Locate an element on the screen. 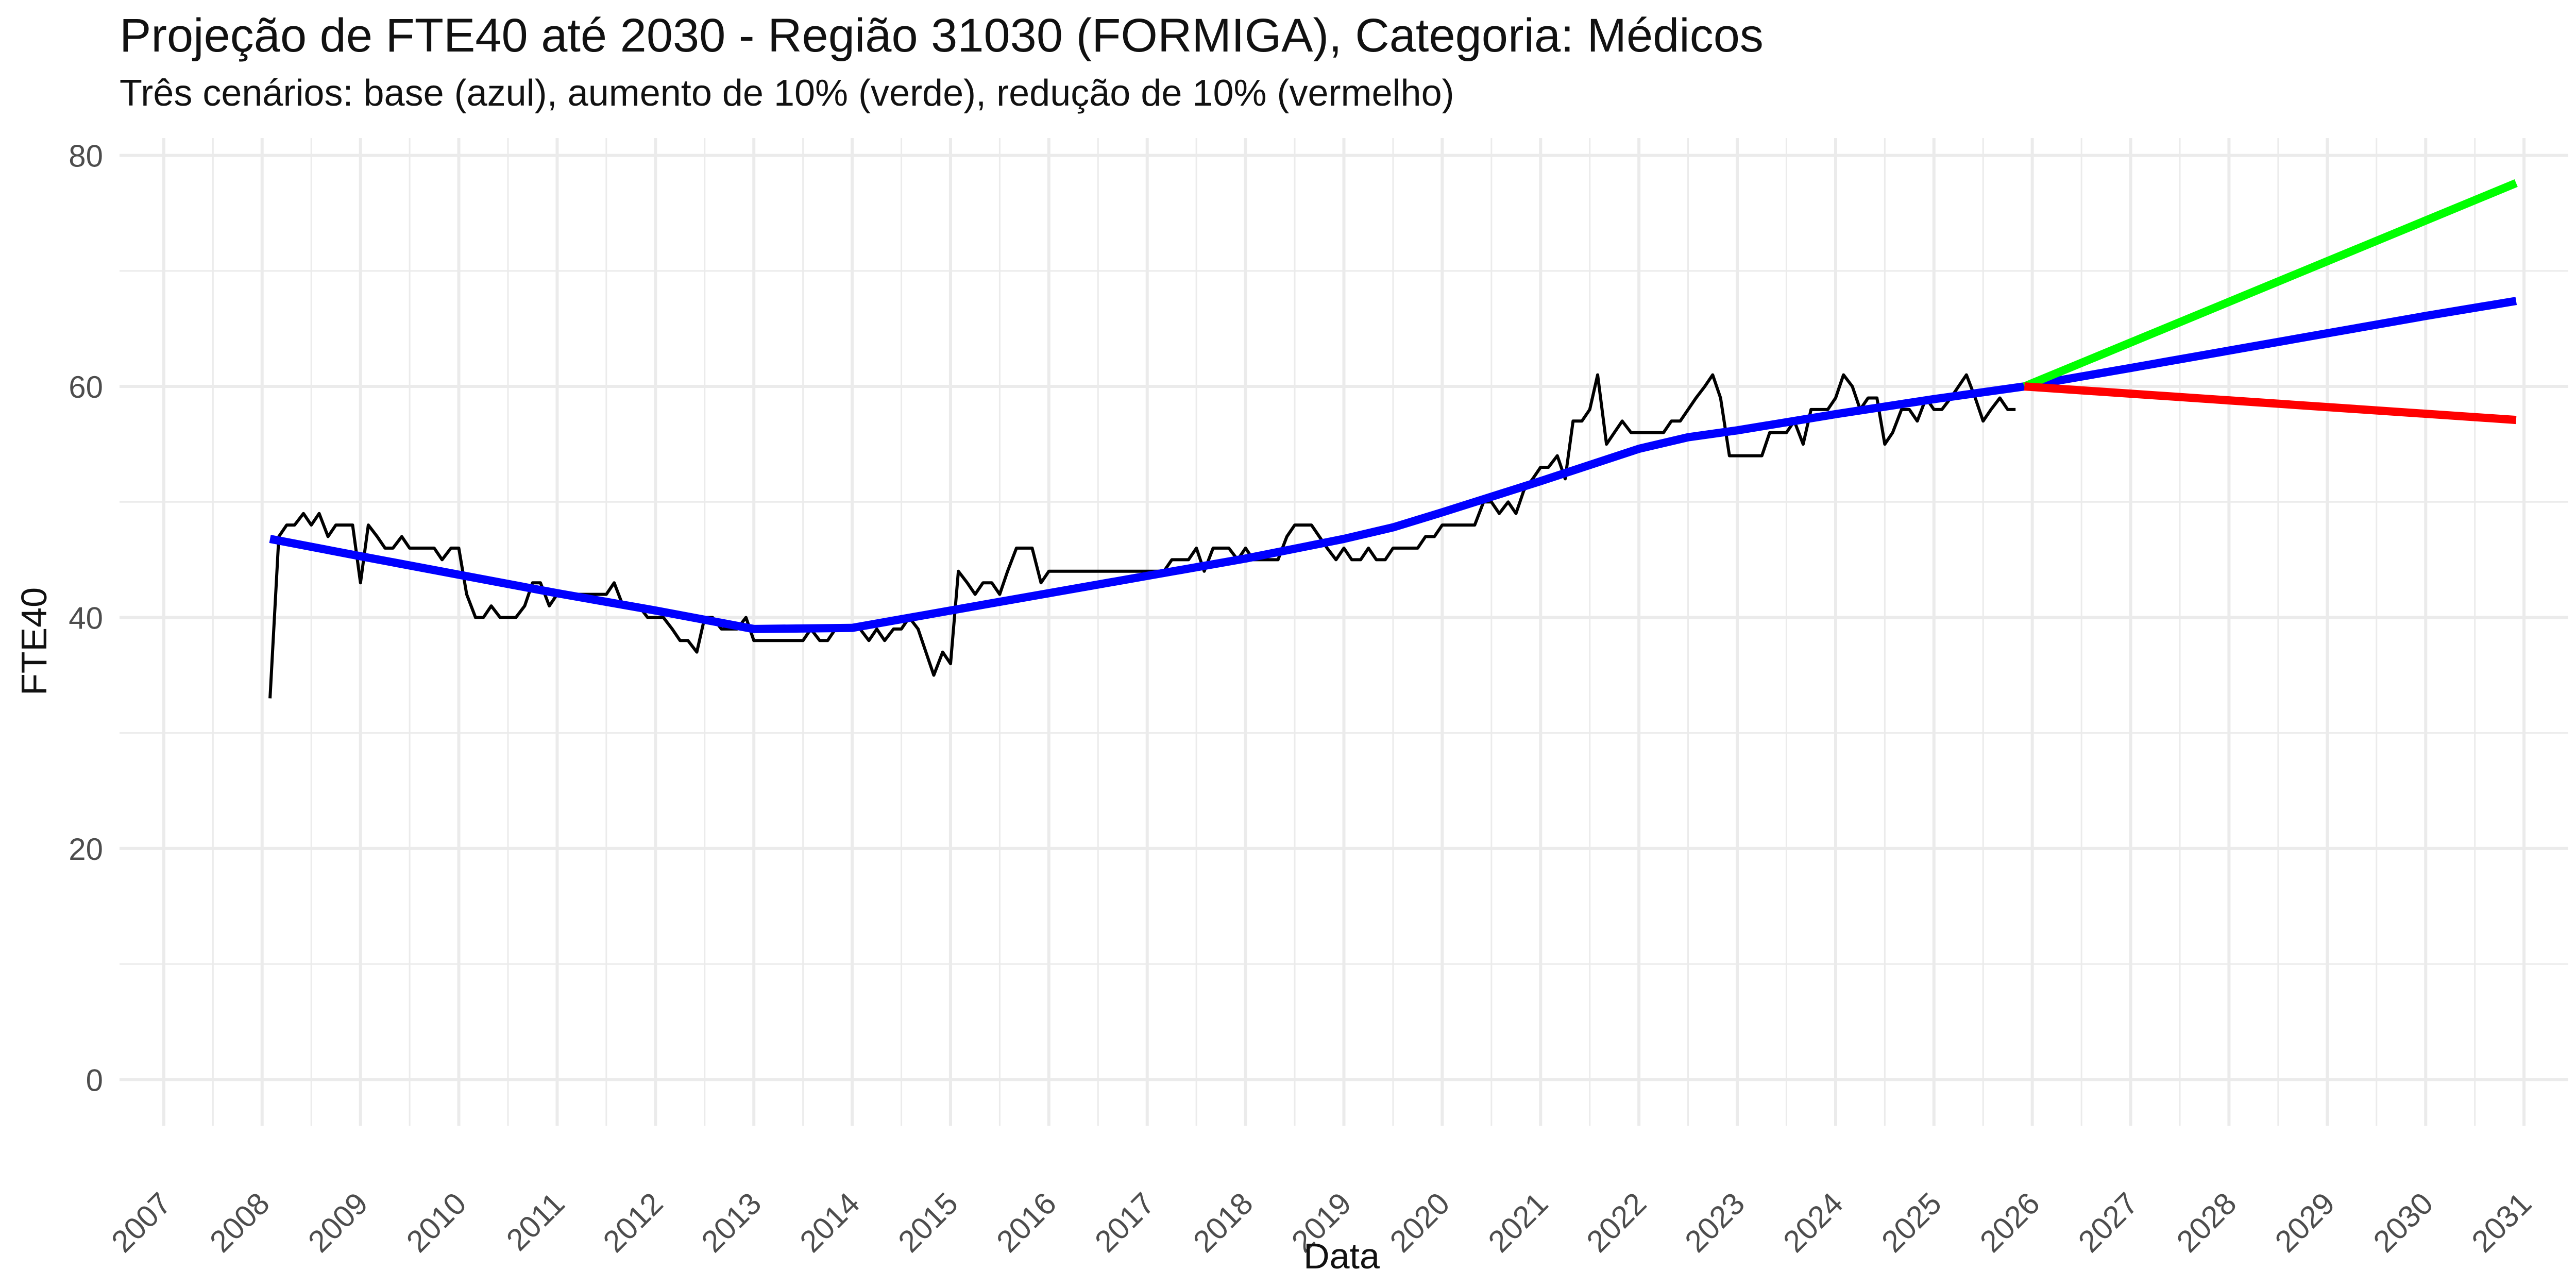  x-tick-label: 2031 is located at coordinates (2501, 1223).